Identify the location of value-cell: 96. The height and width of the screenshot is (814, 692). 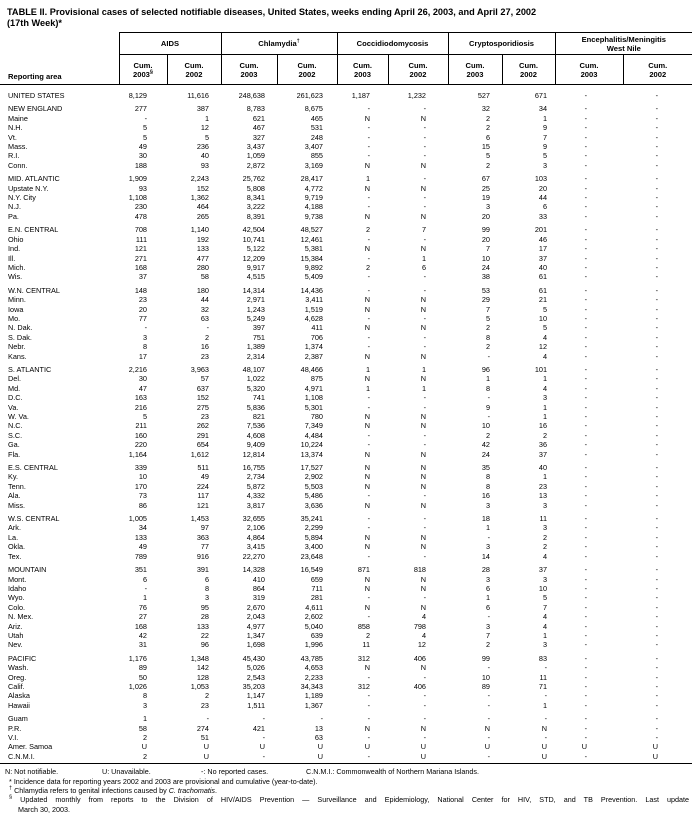
(485, 369).